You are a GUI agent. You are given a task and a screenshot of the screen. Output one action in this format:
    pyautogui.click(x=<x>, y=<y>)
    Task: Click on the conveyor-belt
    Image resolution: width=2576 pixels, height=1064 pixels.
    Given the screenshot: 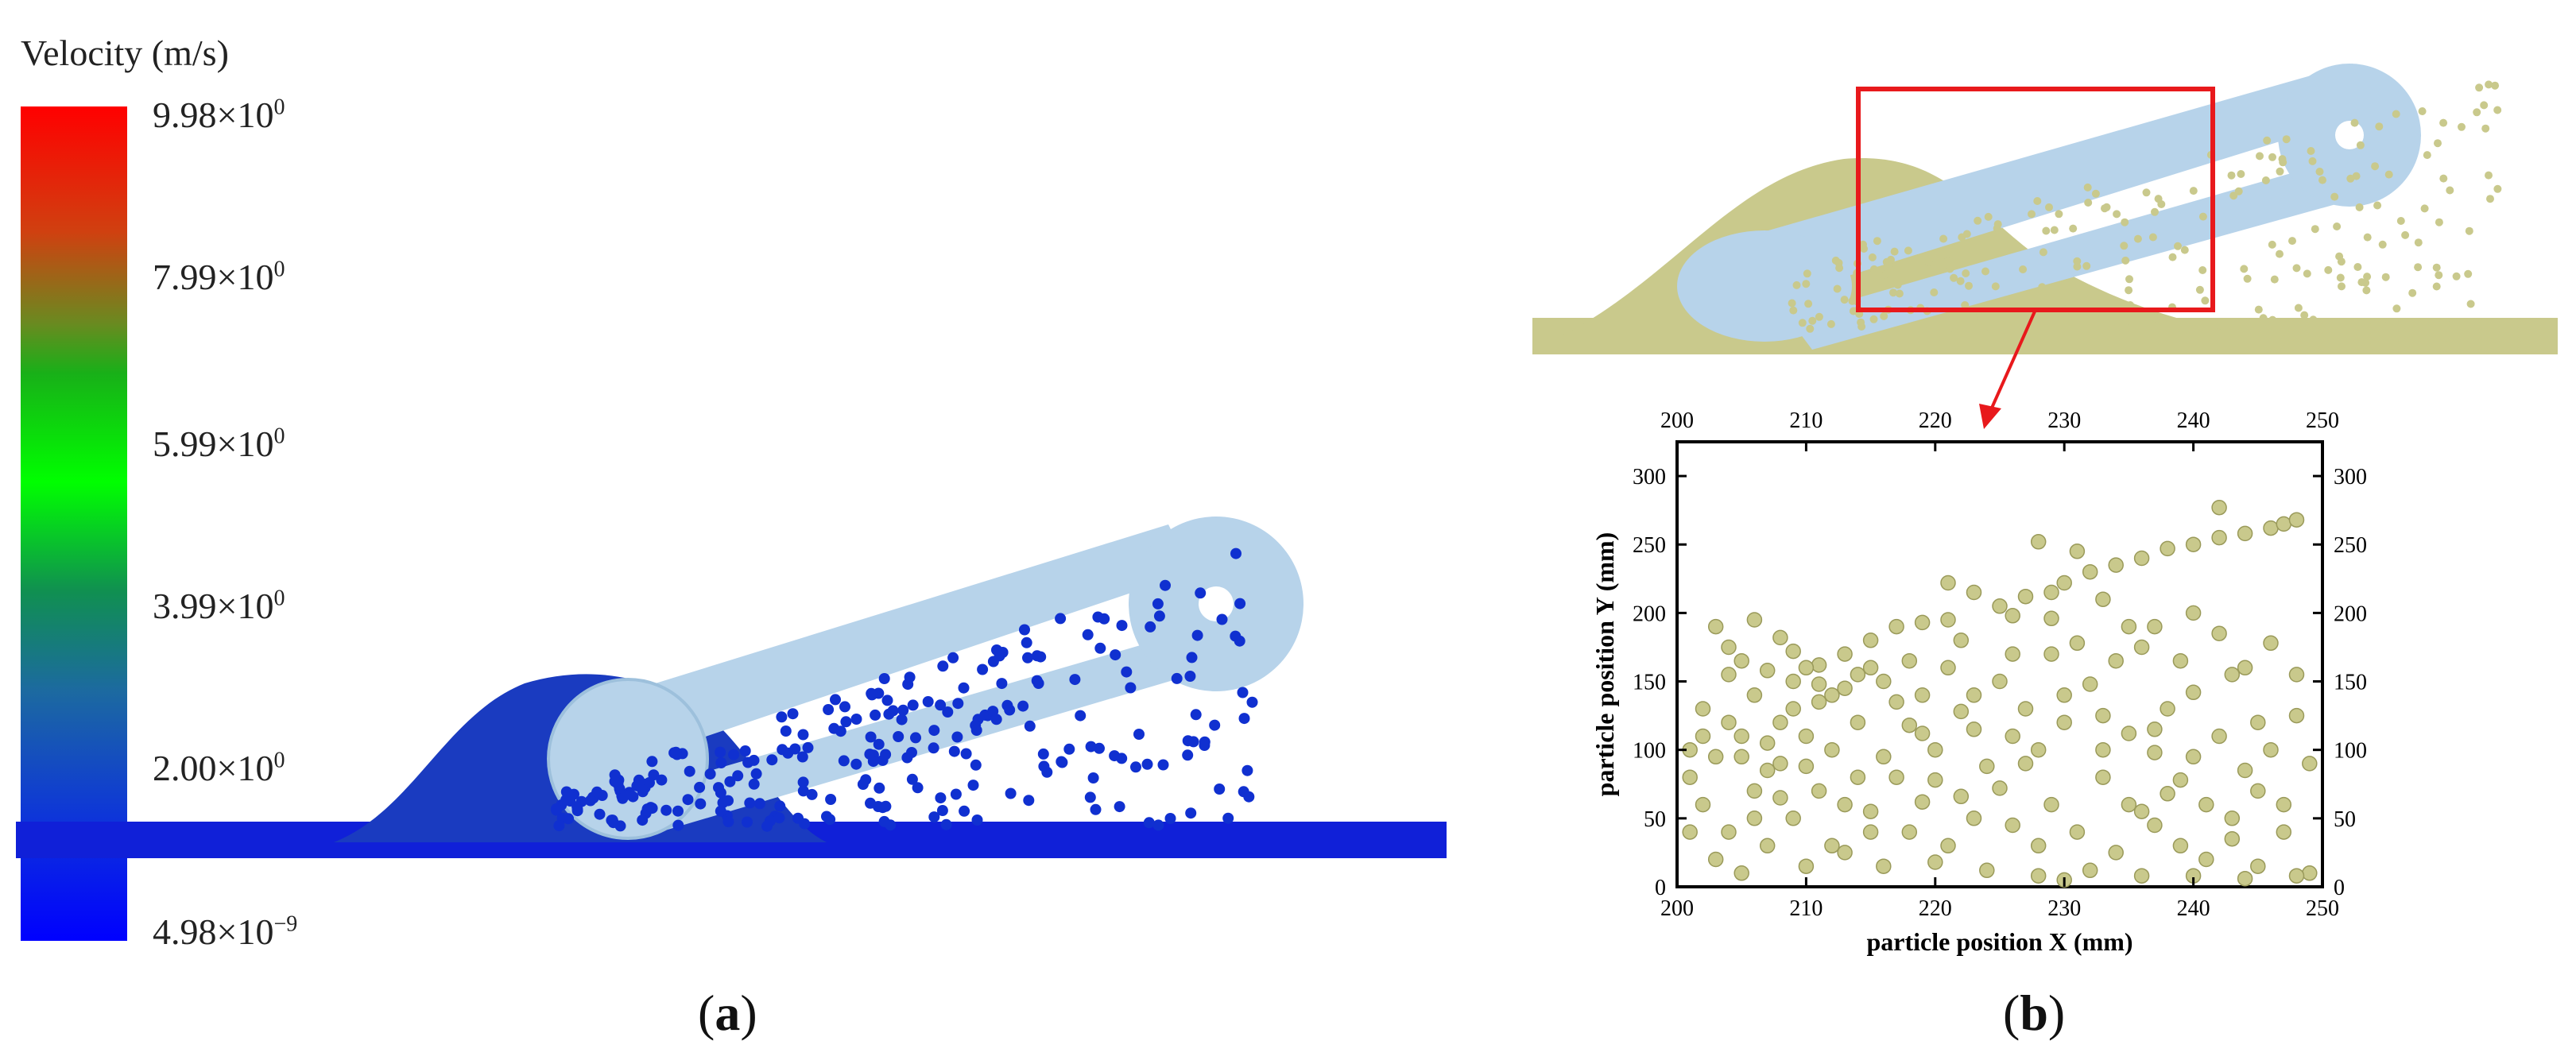 What is the action you would take?
    pyautogui.click(x=925, y=678)
    